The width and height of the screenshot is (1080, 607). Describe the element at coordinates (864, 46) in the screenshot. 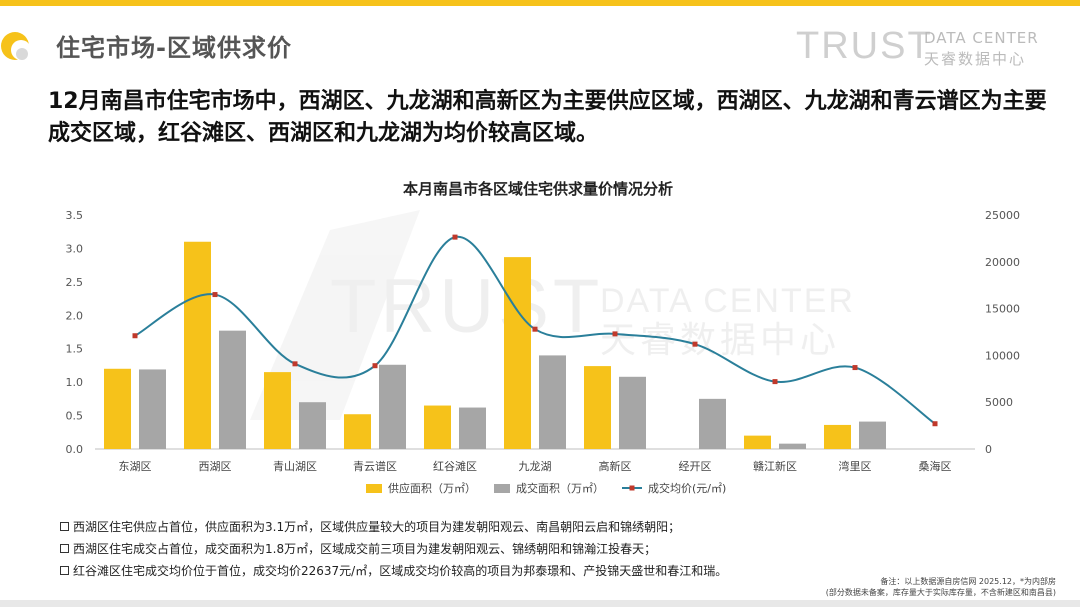

I see `brand-trust-text: TRUST` at that location.